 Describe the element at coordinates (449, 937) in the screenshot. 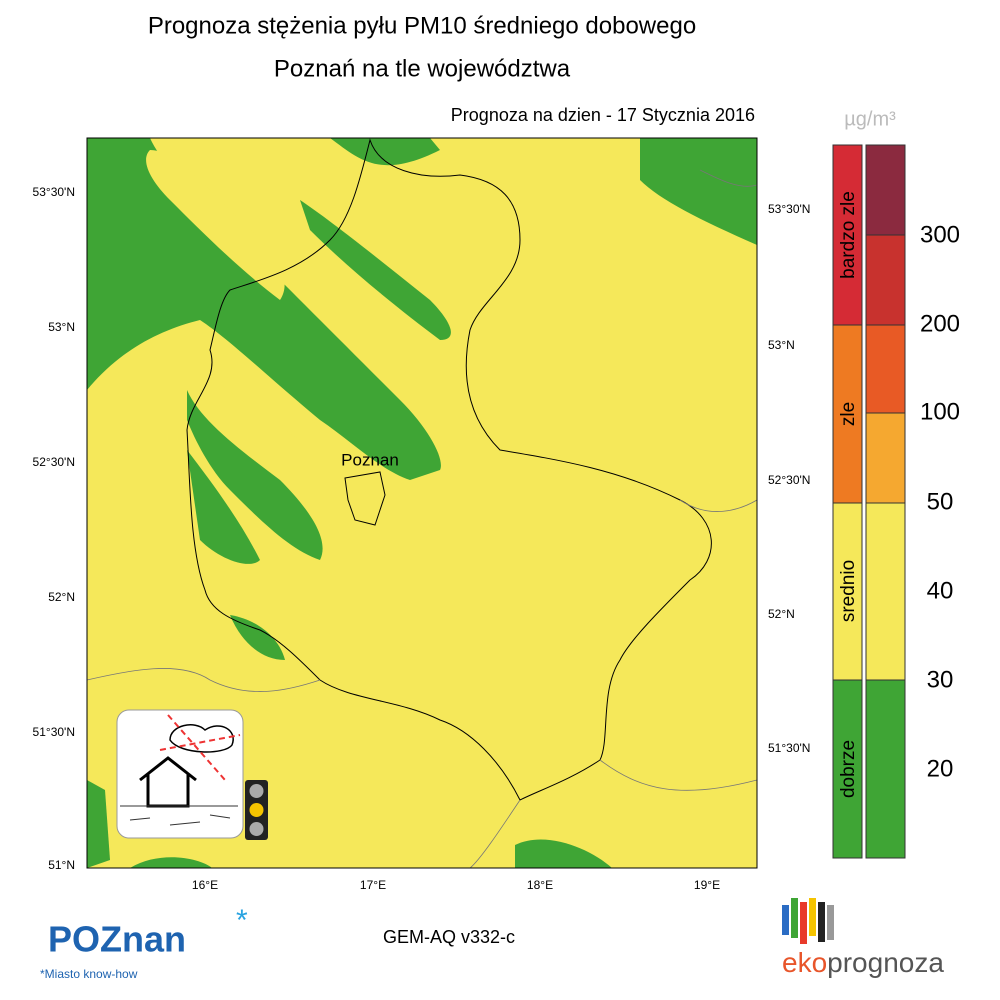

I see `model-name: GEM-AQ v332-c` at that location.